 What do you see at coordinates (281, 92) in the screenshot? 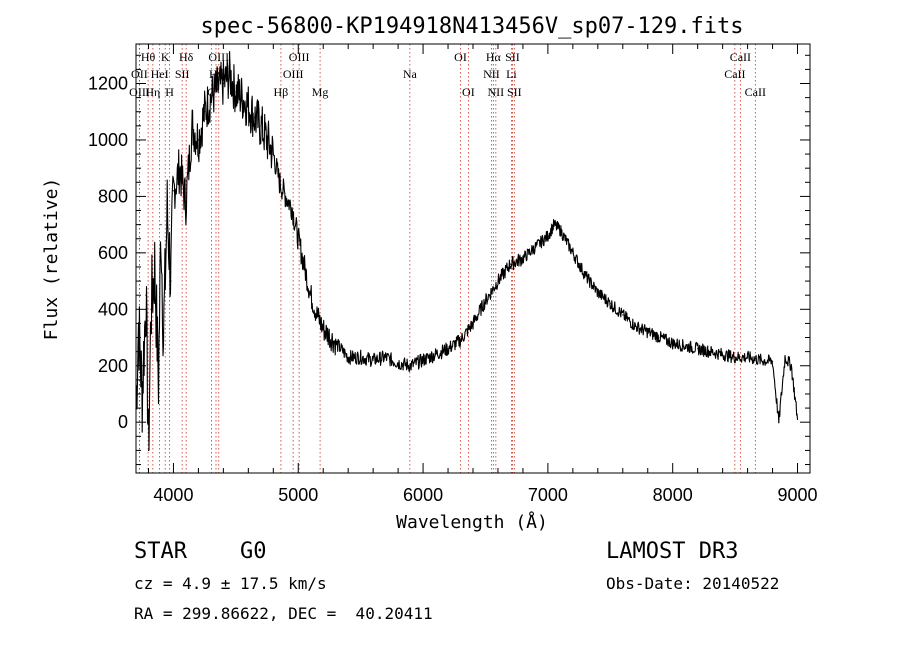
I see `spectral-line-label: Hβ` at bounding box center [281, 92].